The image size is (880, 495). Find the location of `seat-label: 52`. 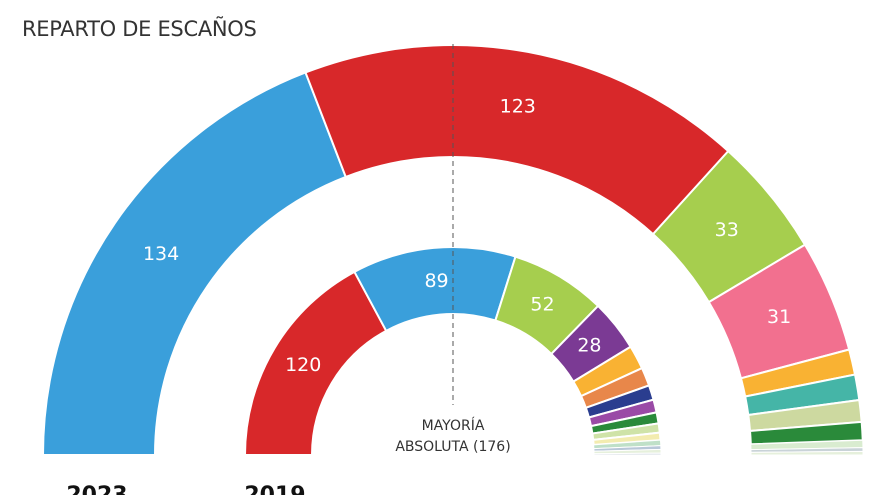

seat-label: 52 is located at coordinates (542, 305).